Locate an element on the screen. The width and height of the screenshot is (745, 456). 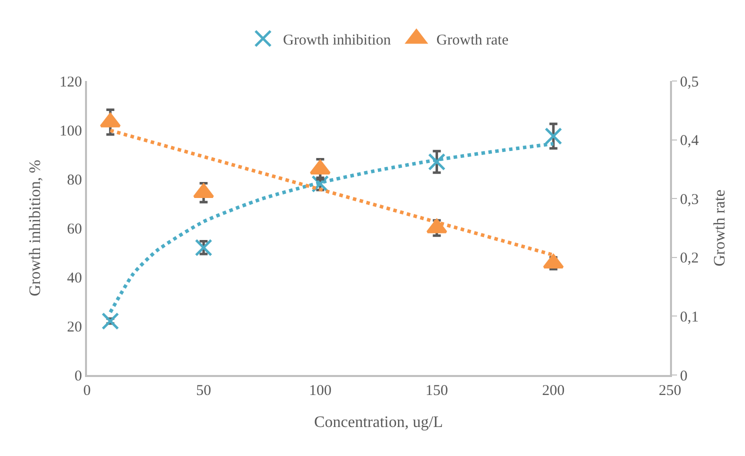
x-tick-label: 250 is located at coordinates (670, 391).